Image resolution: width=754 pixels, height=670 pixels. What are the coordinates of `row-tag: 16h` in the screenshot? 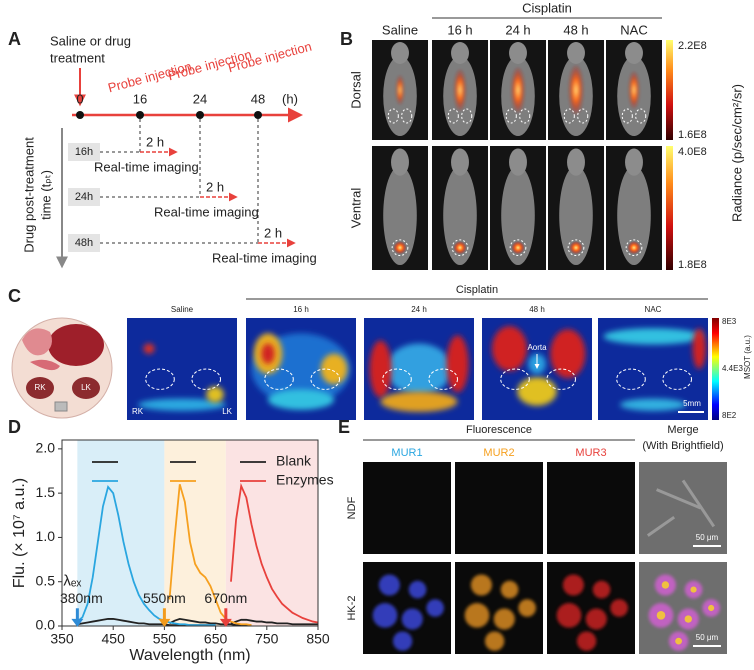 It's located at (84, 152).